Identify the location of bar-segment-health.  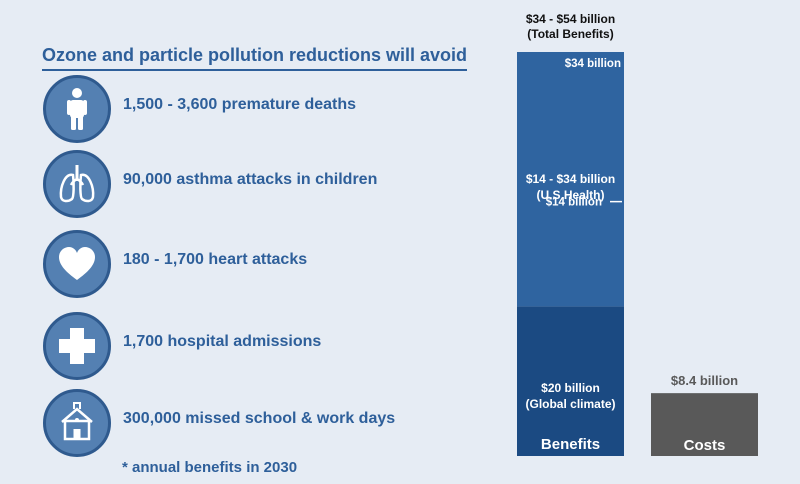
(570, 179).